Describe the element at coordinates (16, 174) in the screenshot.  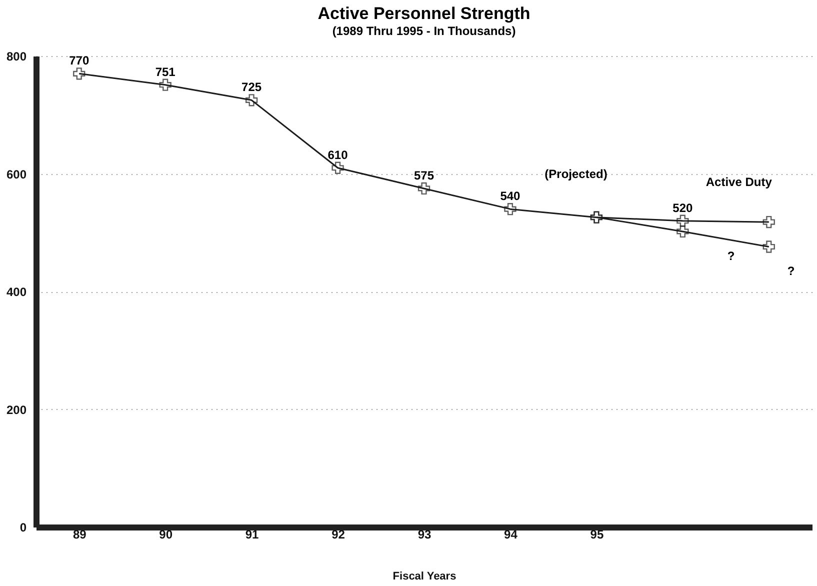
I see `y-tick-label: 600` at that location.